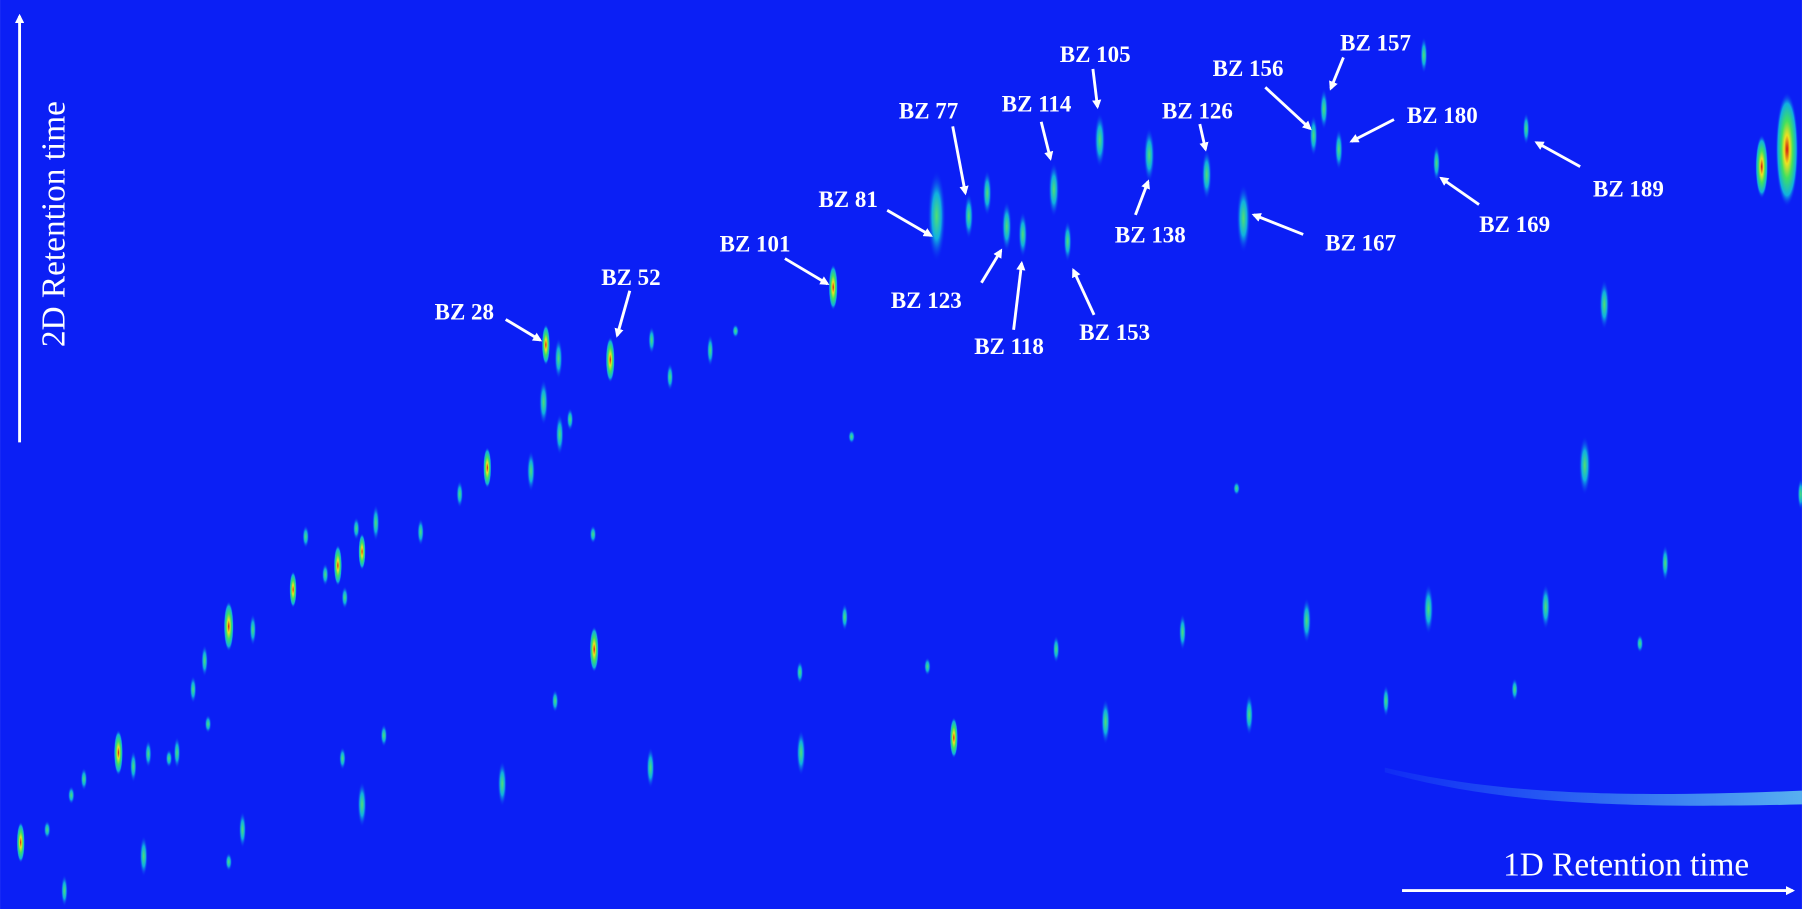  What do you see at coordinates (1375, 43) in the screenshot?
I see `peak-label: BZ 157` at bounding box center [1375, 43].